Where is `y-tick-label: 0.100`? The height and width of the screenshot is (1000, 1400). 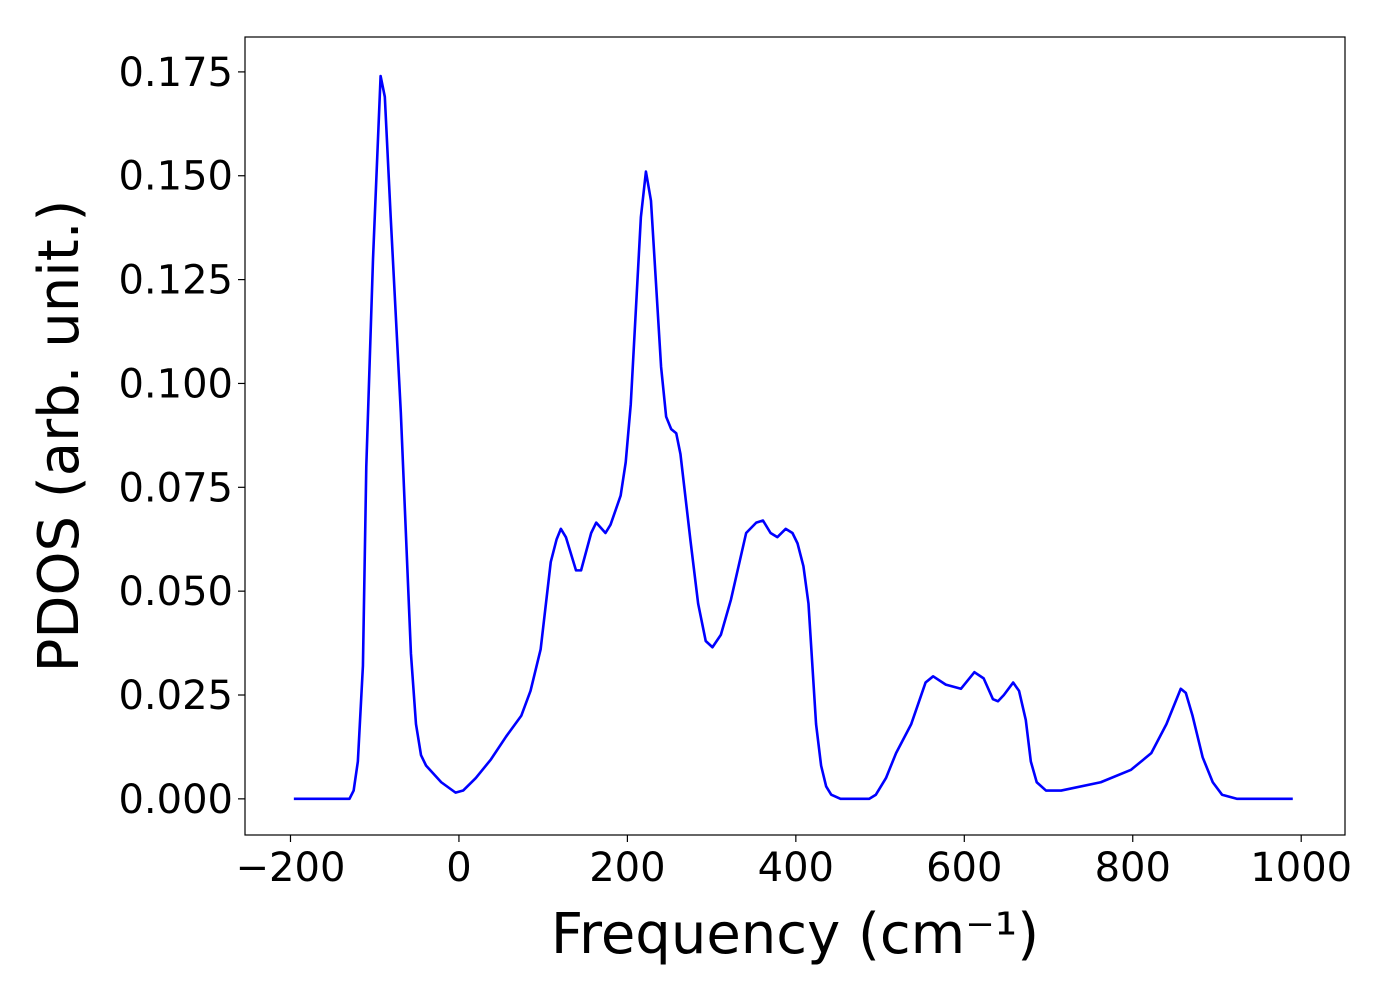
y-tick-label: 0.100 is located at coordinates (175, 384).